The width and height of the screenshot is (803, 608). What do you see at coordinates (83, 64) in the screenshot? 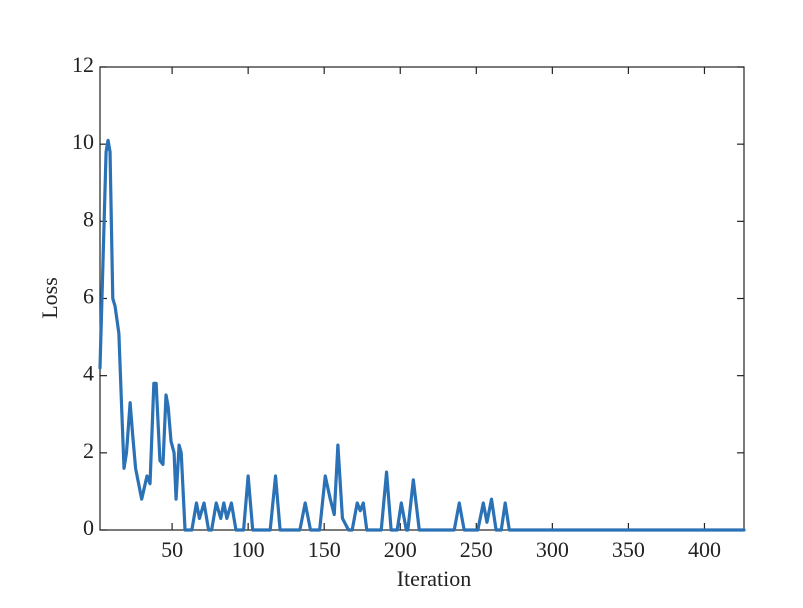
I see `y-tick-label: 12` at bounding box center [83, 64].